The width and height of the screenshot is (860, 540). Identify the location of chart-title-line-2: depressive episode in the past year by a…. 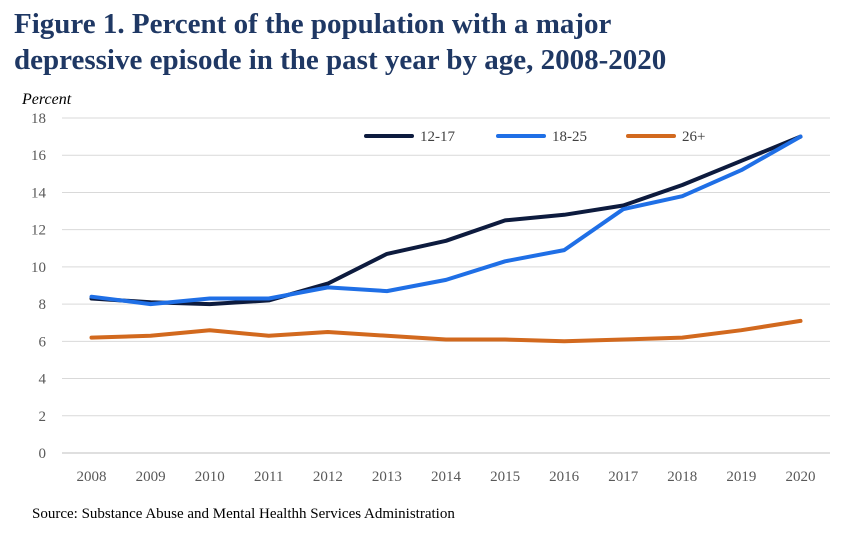
(340, 60).